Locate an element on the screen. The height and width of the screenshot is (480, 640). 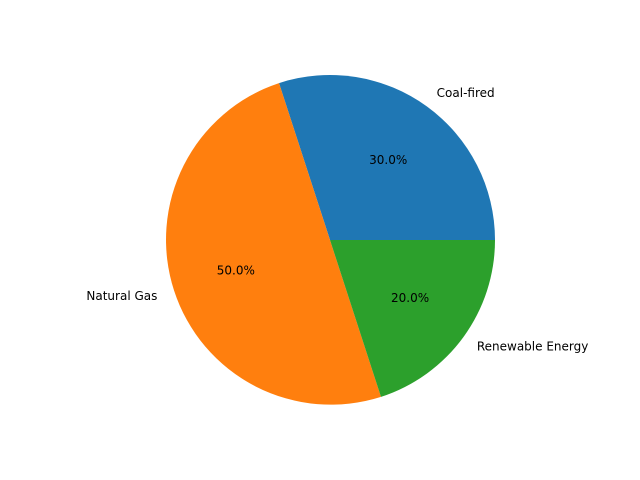
slice-percent-coal-fired: 30.0% is located at coordinates (388, 160).